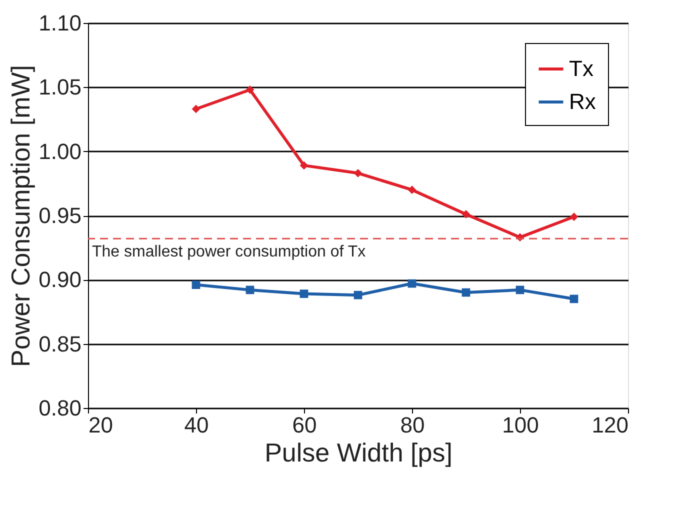  I want to click on y-tick-label: 1.05, so click(60, 87).